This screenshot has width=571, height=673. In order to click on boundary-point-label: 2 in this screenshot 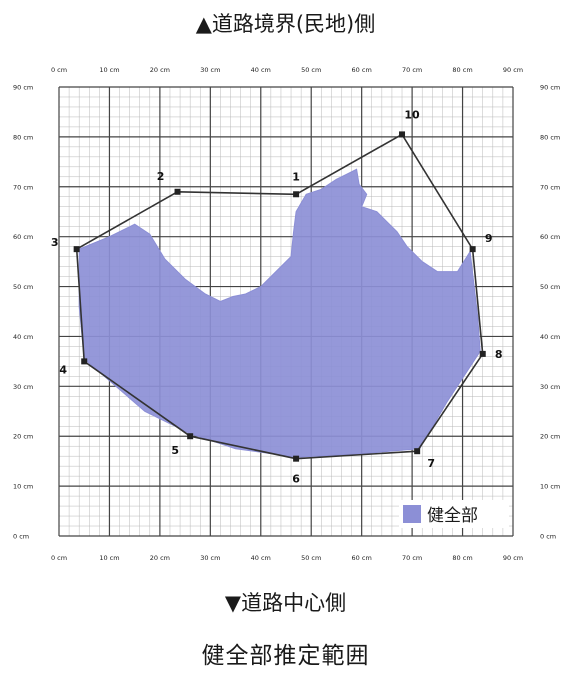, I will do `click(161, 176)`.